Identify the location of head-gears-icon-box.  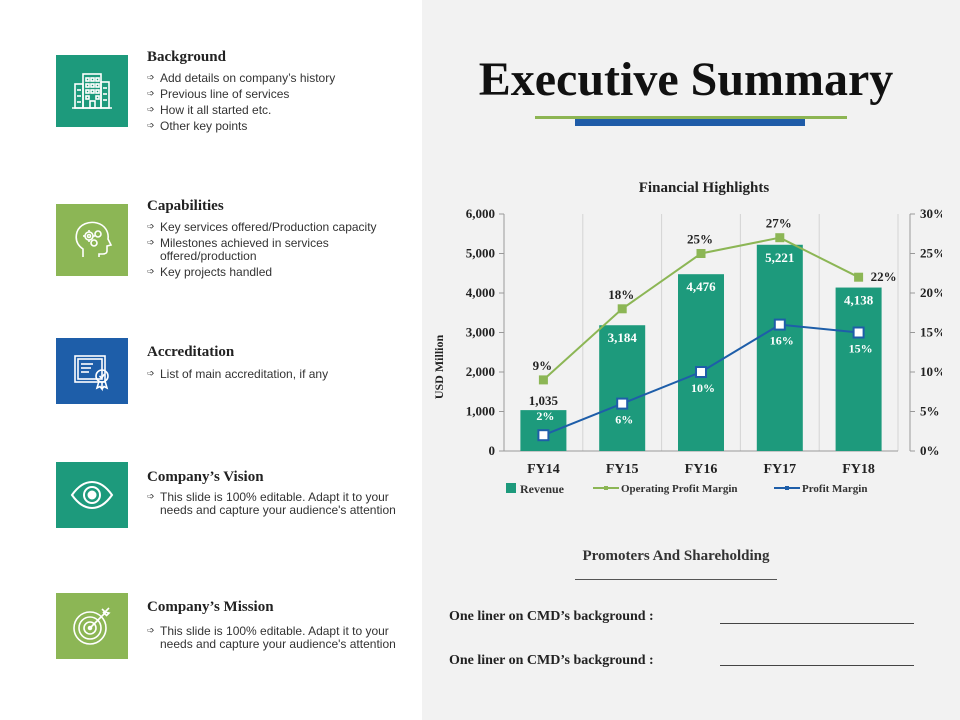
(92, 240).